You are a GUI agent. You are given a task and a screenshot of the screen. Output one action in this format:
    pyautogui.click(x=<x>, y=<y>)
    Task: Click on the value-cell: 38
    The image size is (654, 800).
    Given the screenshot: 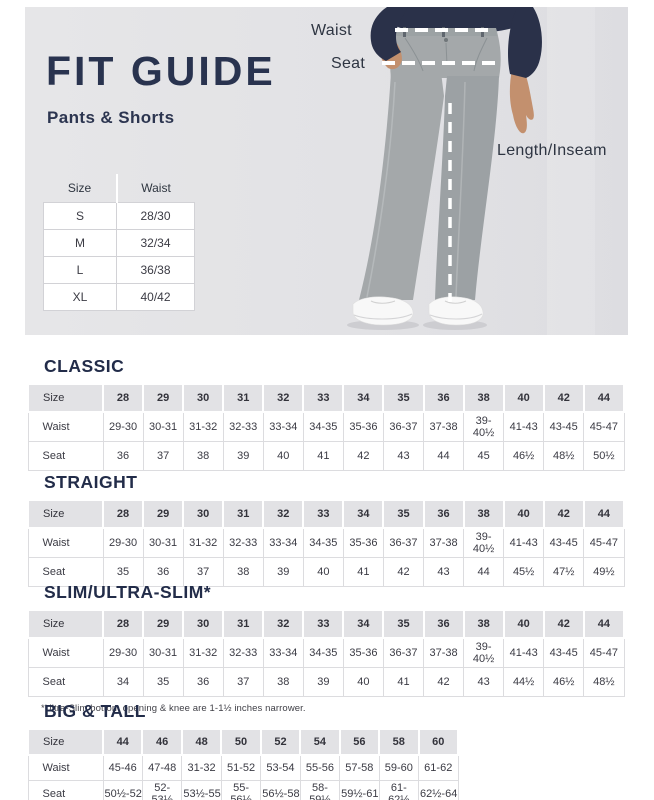 What is the action you would take?
    pyautogui.click(x=203, y=456)
    